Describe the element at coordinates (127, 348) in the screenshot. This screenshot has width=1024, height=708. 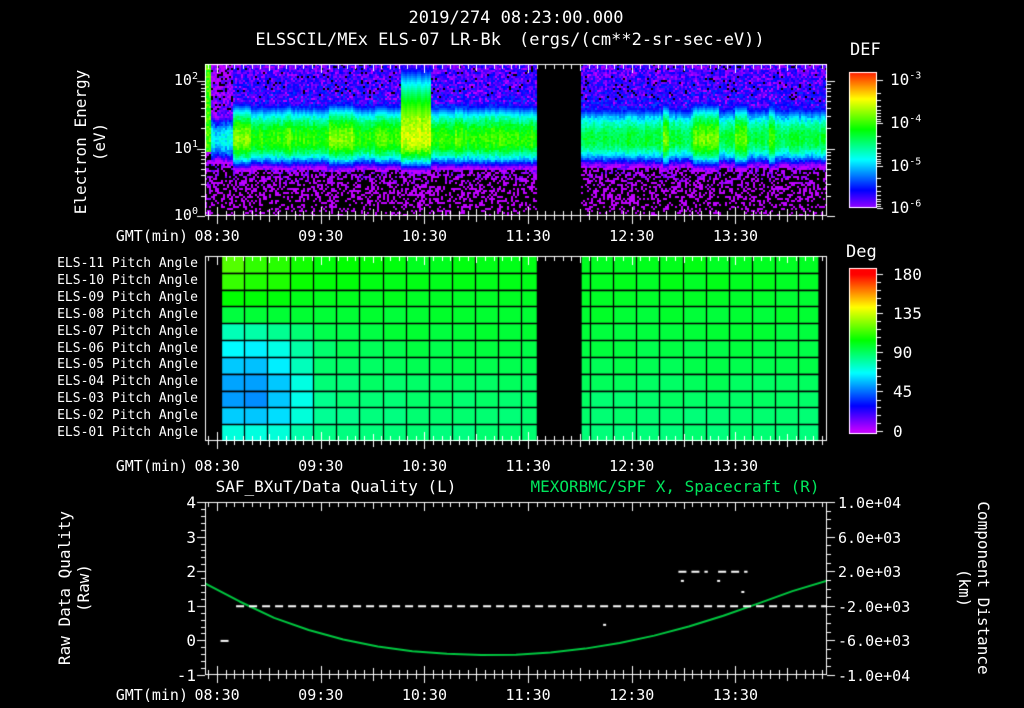
I see `pitch-row-label: ELS-06 Pitch Angle` at that location.